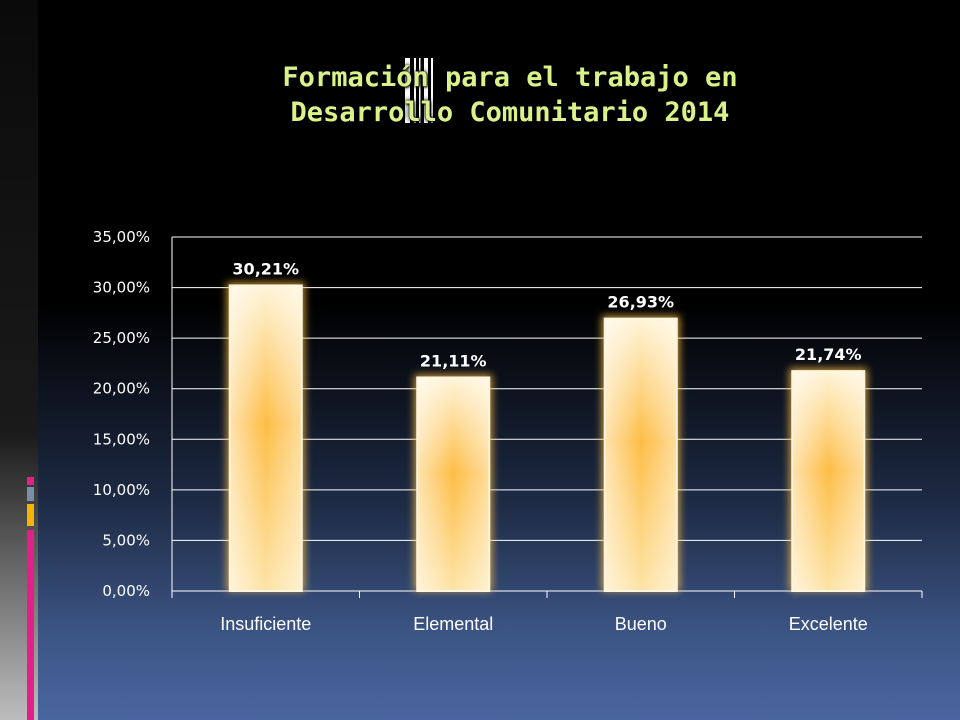  What do you see at coordinates (641, 624) in the screenshot?
I see `category-label: Bueno` at bounding box center [641, 624].